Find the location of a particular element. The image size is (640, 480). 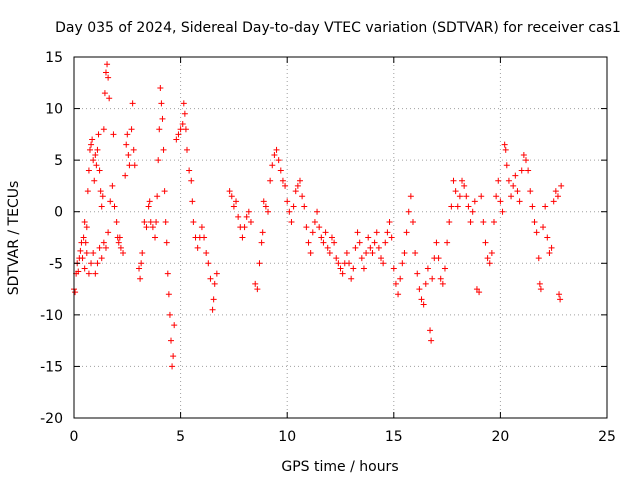

y-tick-label: -10 is located at coordinates (51, 316).